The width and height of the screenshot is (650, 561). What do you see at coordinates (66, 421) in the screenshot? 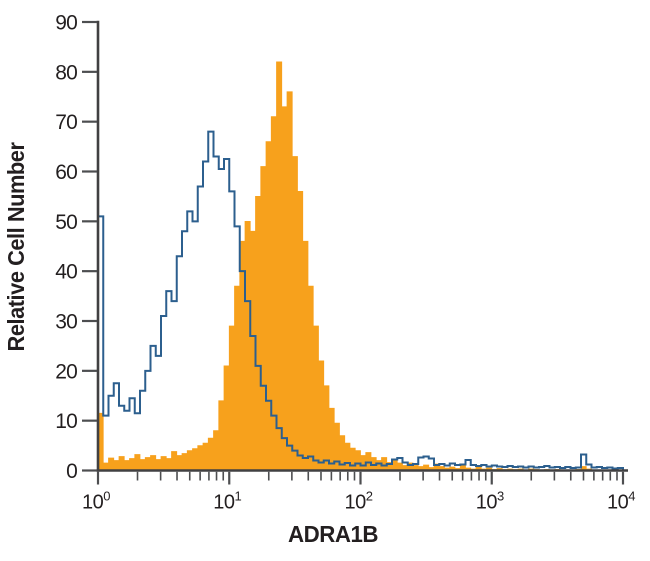
I see `y-tick-label: 10` at bounding box center [66, 421].